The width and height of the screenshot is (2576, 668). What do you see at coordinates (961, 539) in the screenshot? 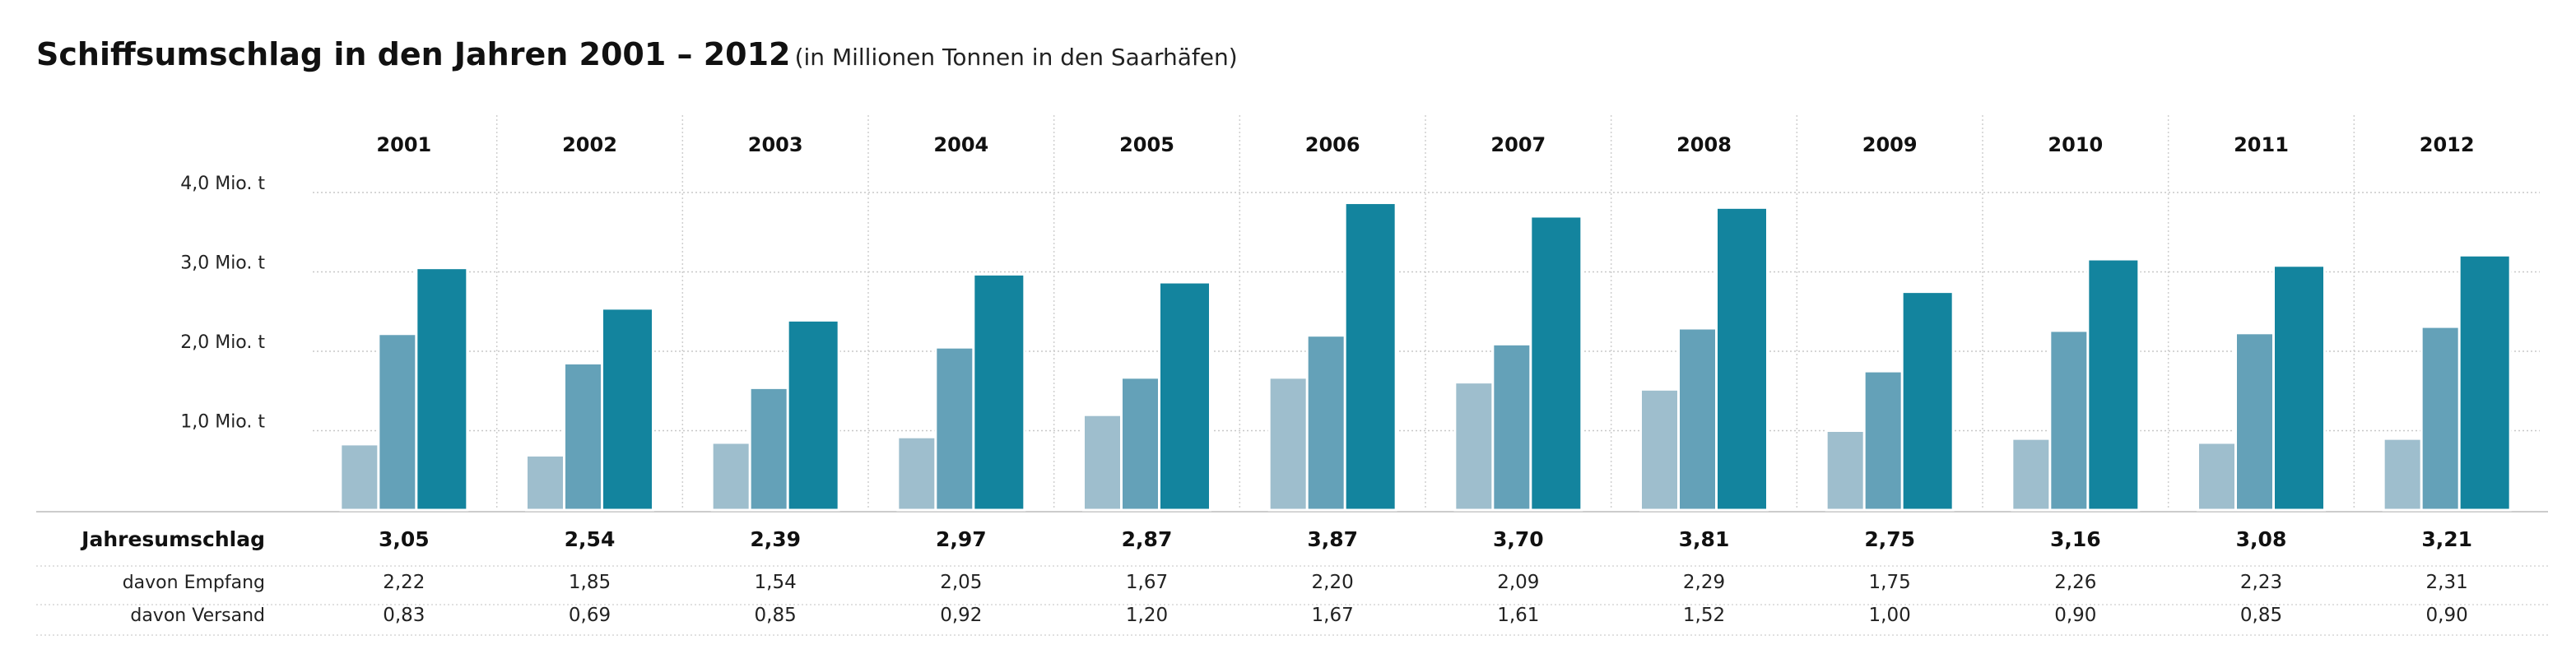
I see `table-cell: 2,97` at bounding box center [961, 539].